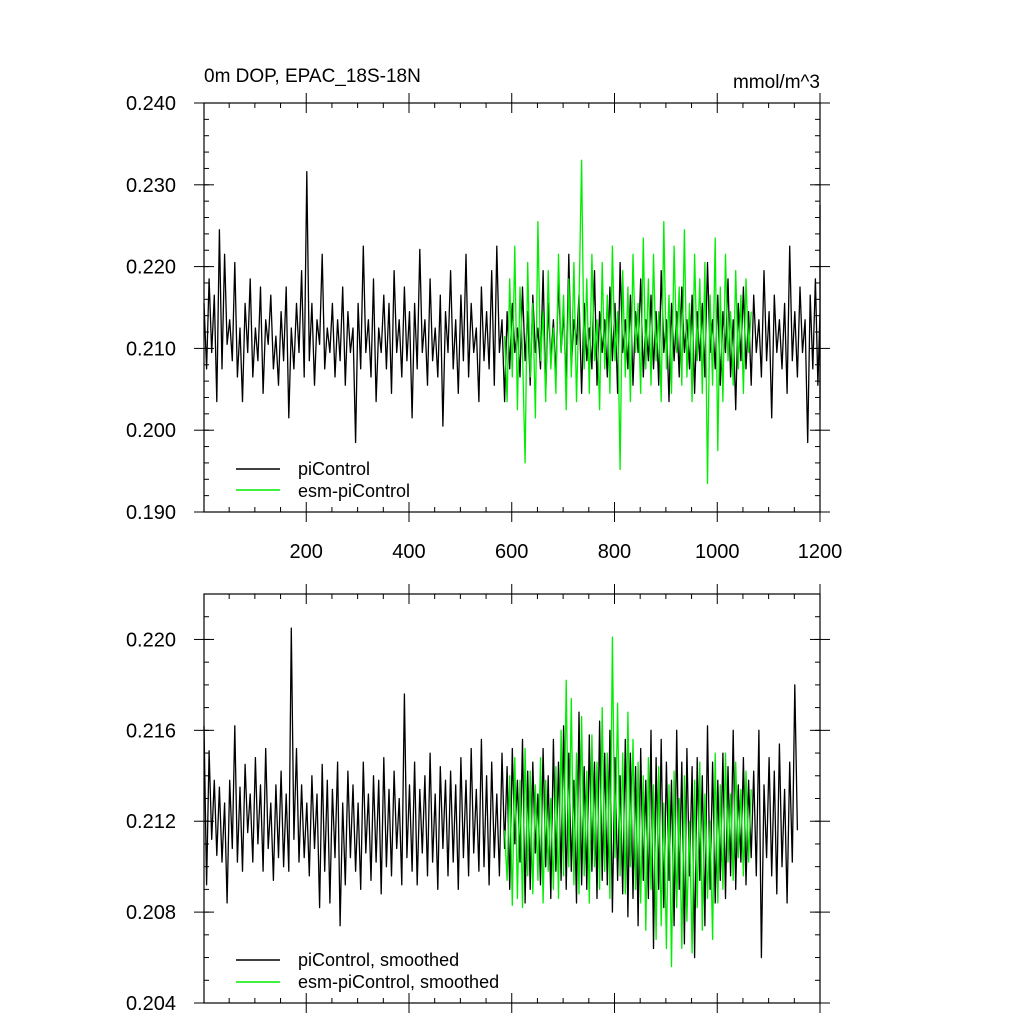  Describe the element at coordinates (151, 431) in the screenshot. I see `y-tick-label: 0.200` at that location.